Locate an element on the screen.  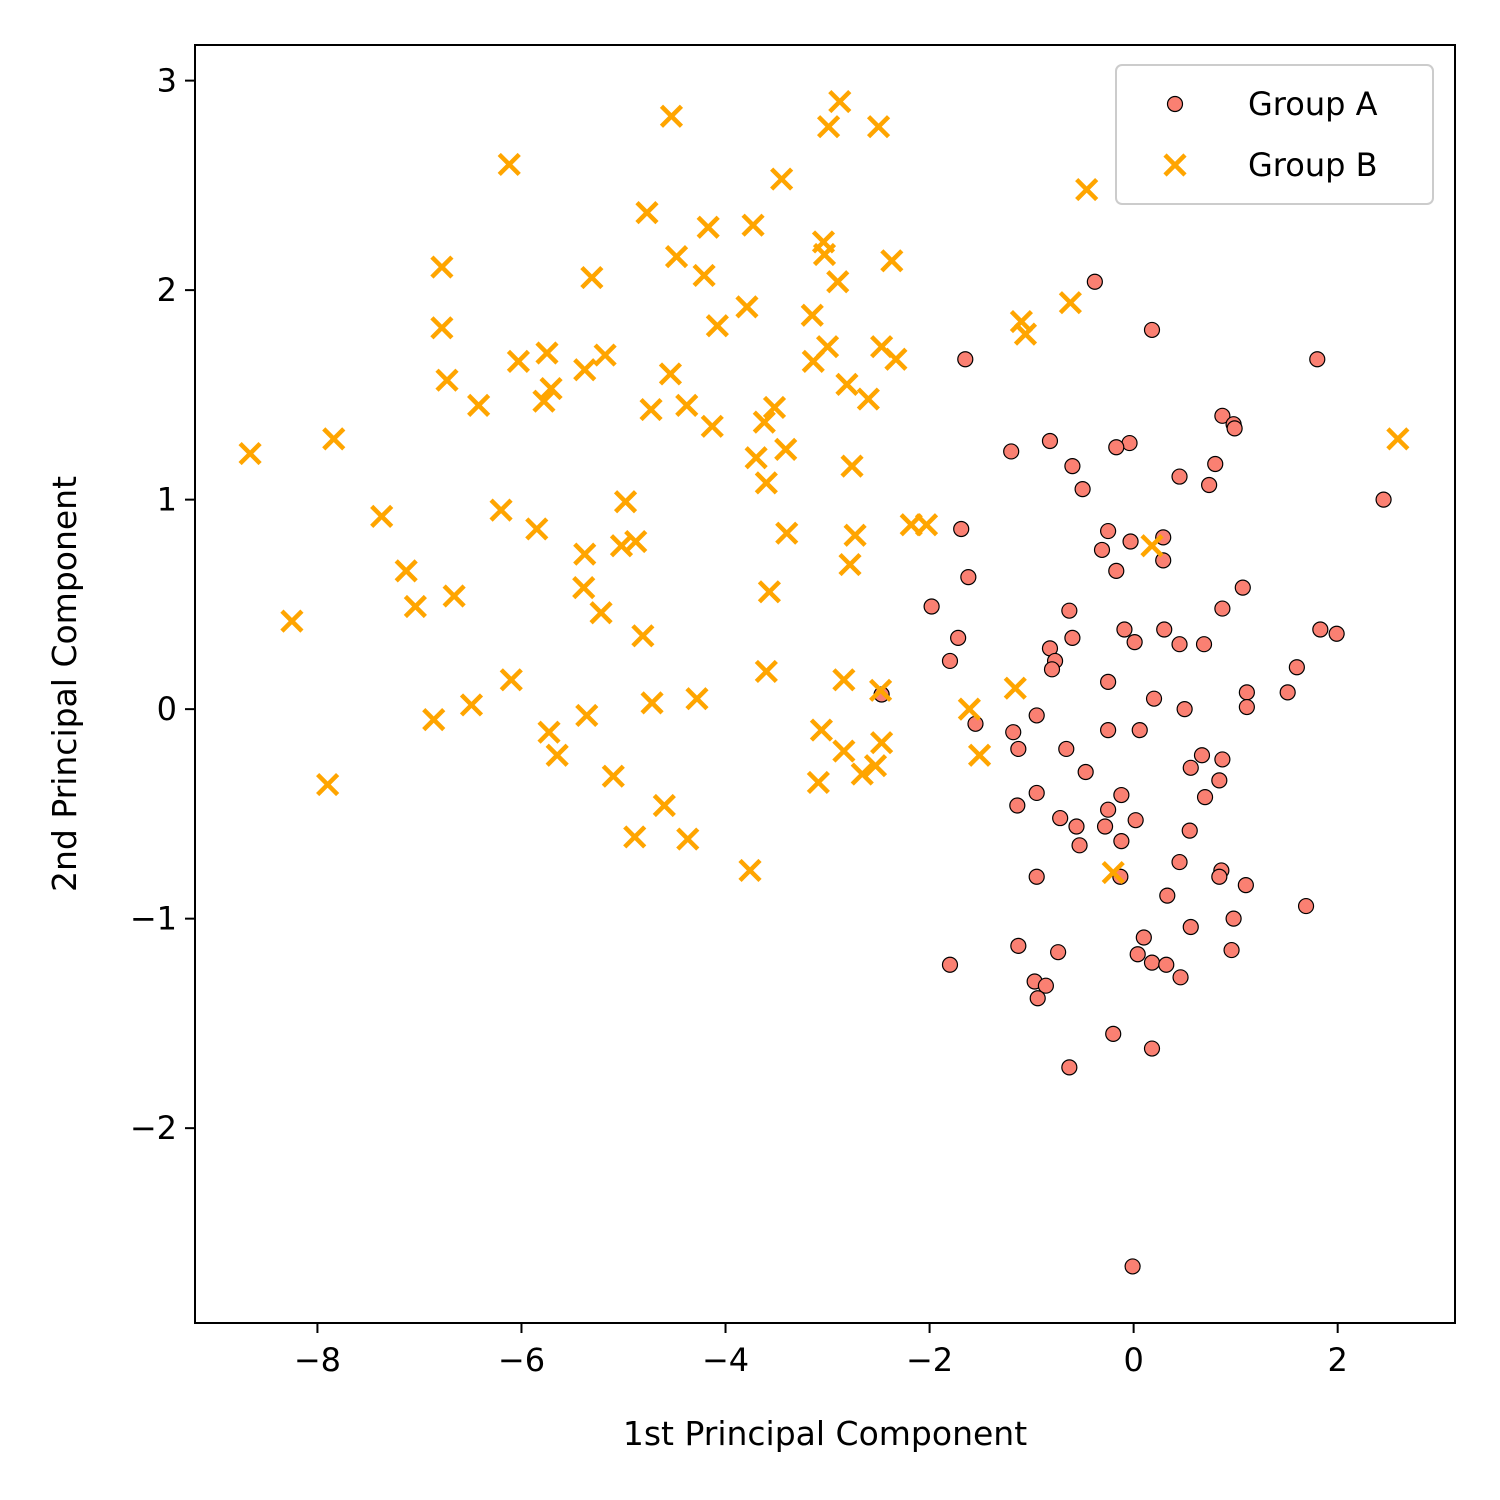
y-tick-label: −1 is located at coordinates (153, 919).